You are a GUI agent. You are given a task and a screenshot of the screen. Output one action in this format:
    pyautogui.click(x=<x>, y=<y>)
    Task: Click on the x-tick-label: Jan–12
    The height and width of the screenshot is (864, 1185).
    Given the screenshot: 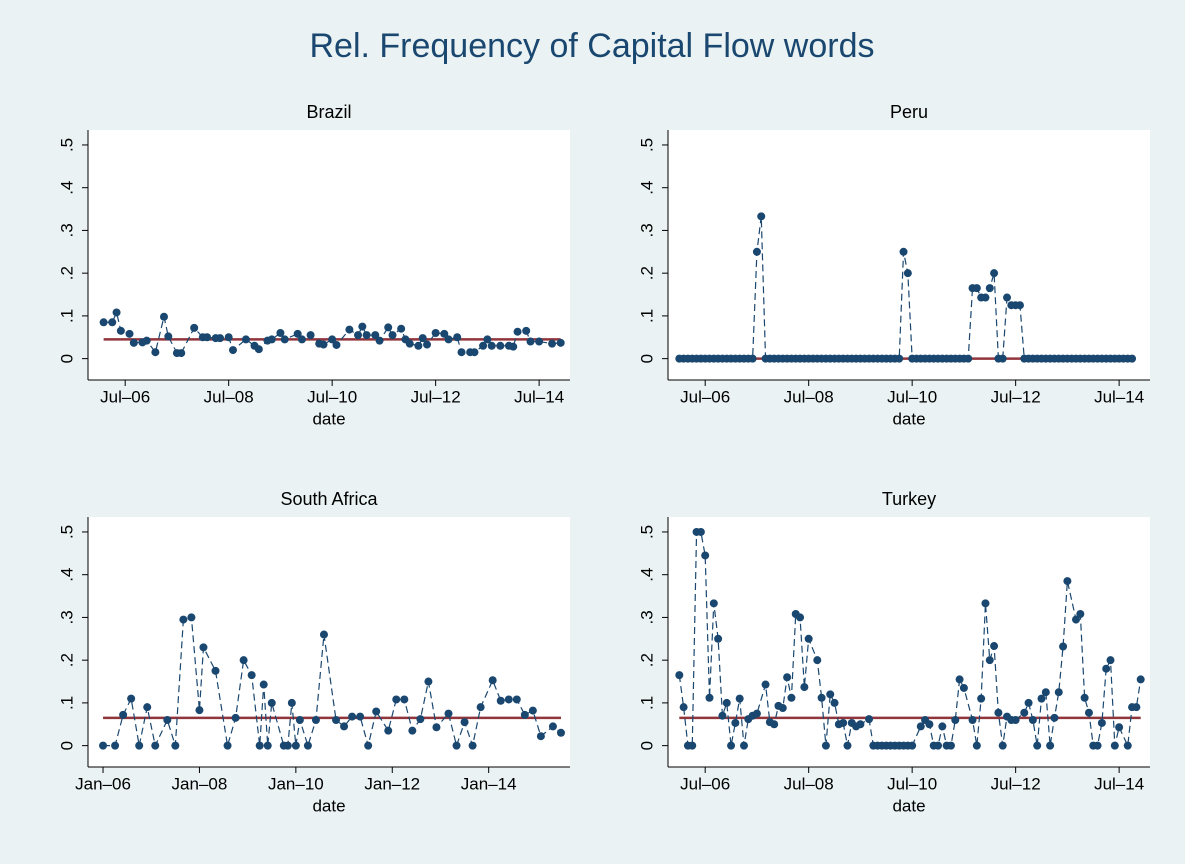 What is the action you would take?
    pyautogui.click(x=392, y=783)
    